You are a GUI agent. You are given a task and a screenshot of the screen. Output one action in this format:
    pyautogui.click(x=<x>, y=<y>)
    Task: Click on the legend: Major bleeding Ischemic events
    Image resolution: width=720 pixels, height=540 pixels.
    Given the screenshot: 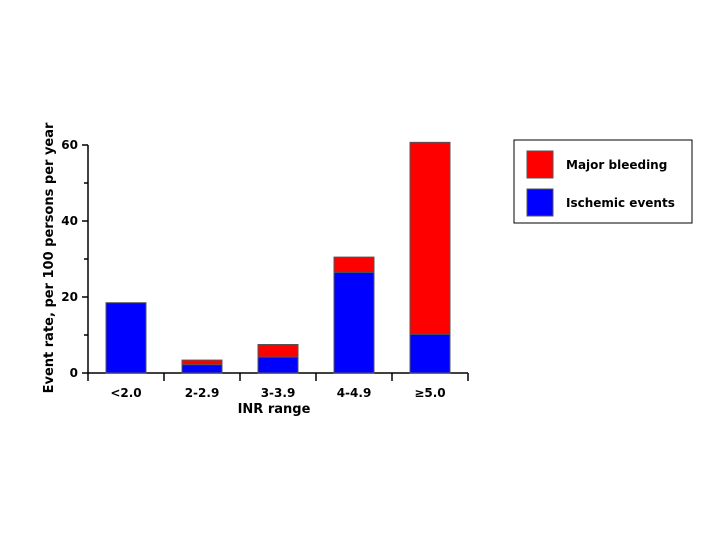 What is the action you would take?
    pyautogui.click(x=603, y=181)
    